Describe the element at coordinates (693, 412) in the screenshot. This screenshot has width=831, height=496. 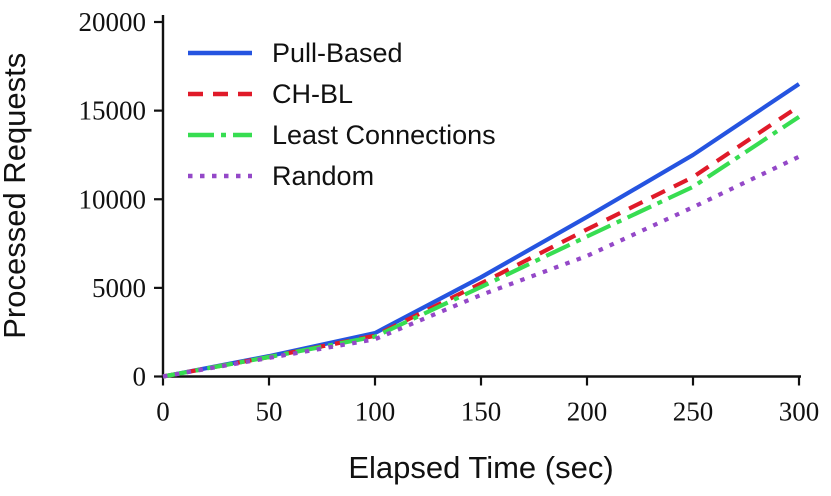
I see `x-tick-label: 250` at that location.